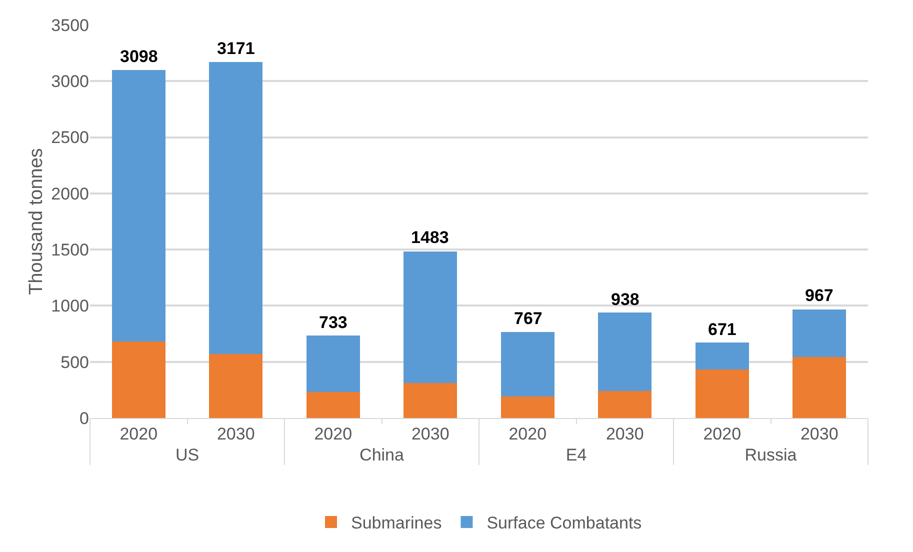 This screenshot has height=552, width=913. I want to click on text: China, so click(382, 454).